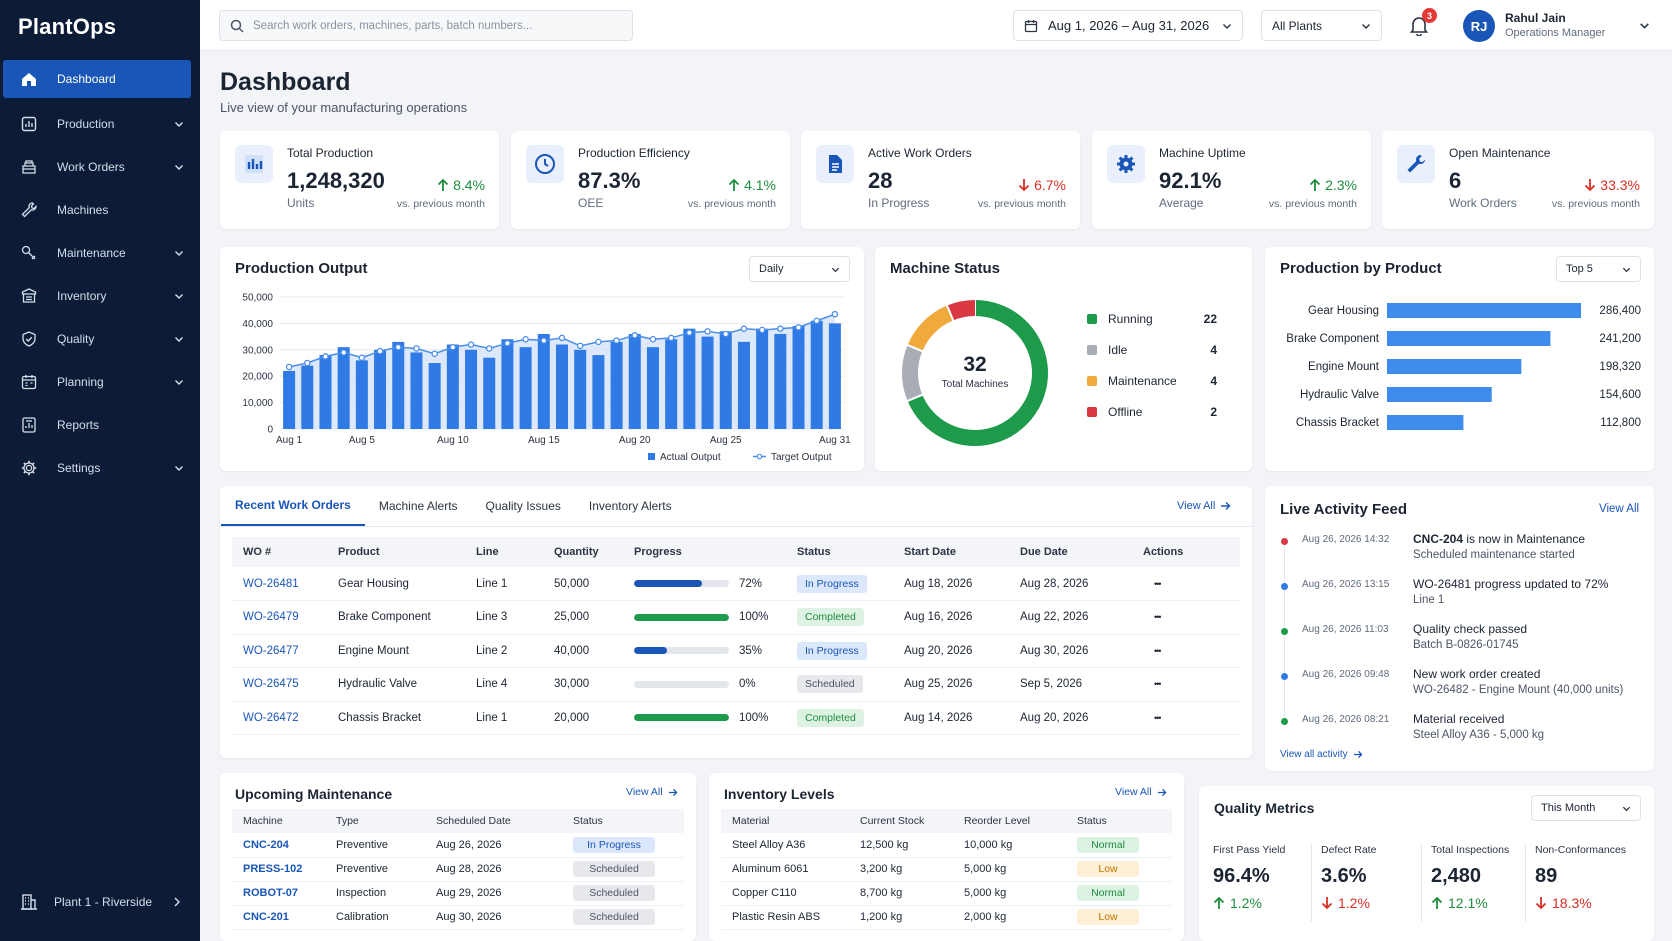 The height and width of the screenshot is (941, 1672). Describe the element at coordinates (1459, 719) in the screenshot. I see `activity-title-text: Material received` at that location.